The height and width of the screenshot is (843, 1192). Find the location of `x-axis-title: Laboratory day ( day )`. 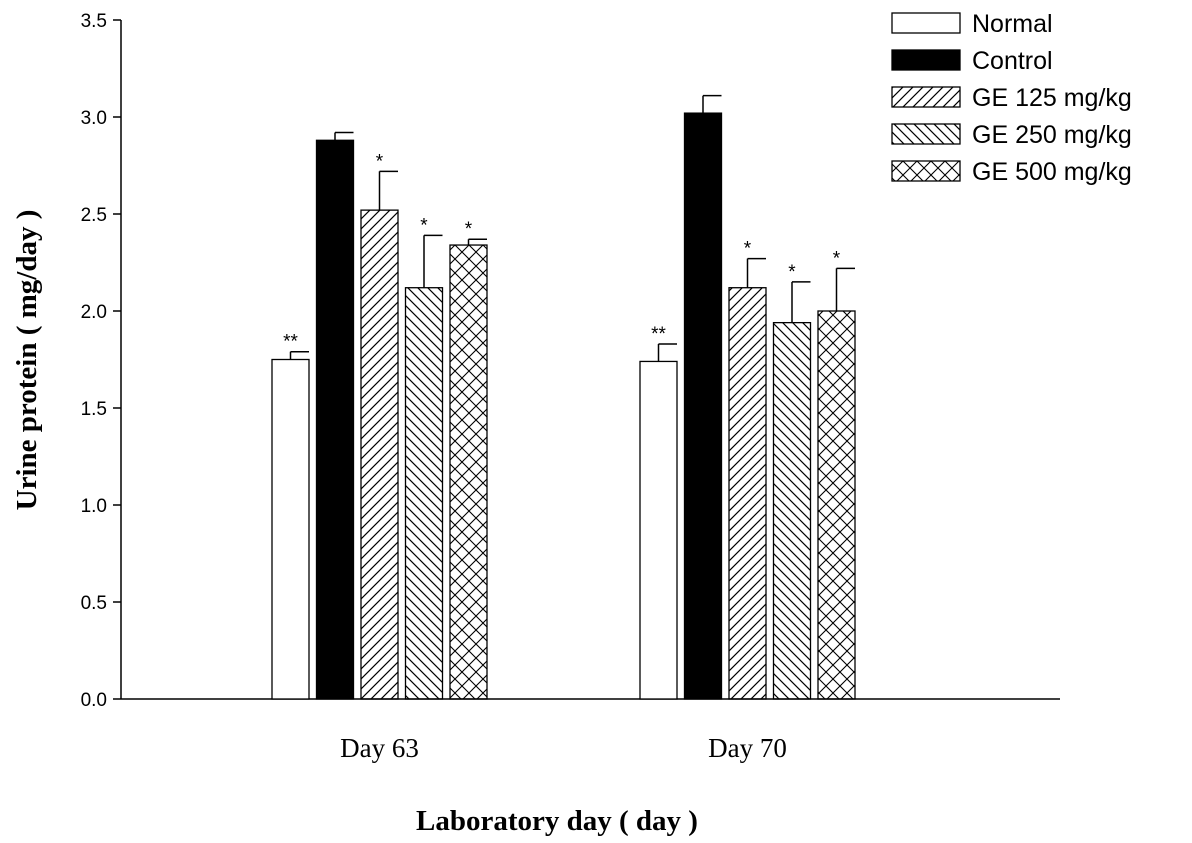

x-axis-title: Laboratory day ( day ) is located at coordinates (557, 821).